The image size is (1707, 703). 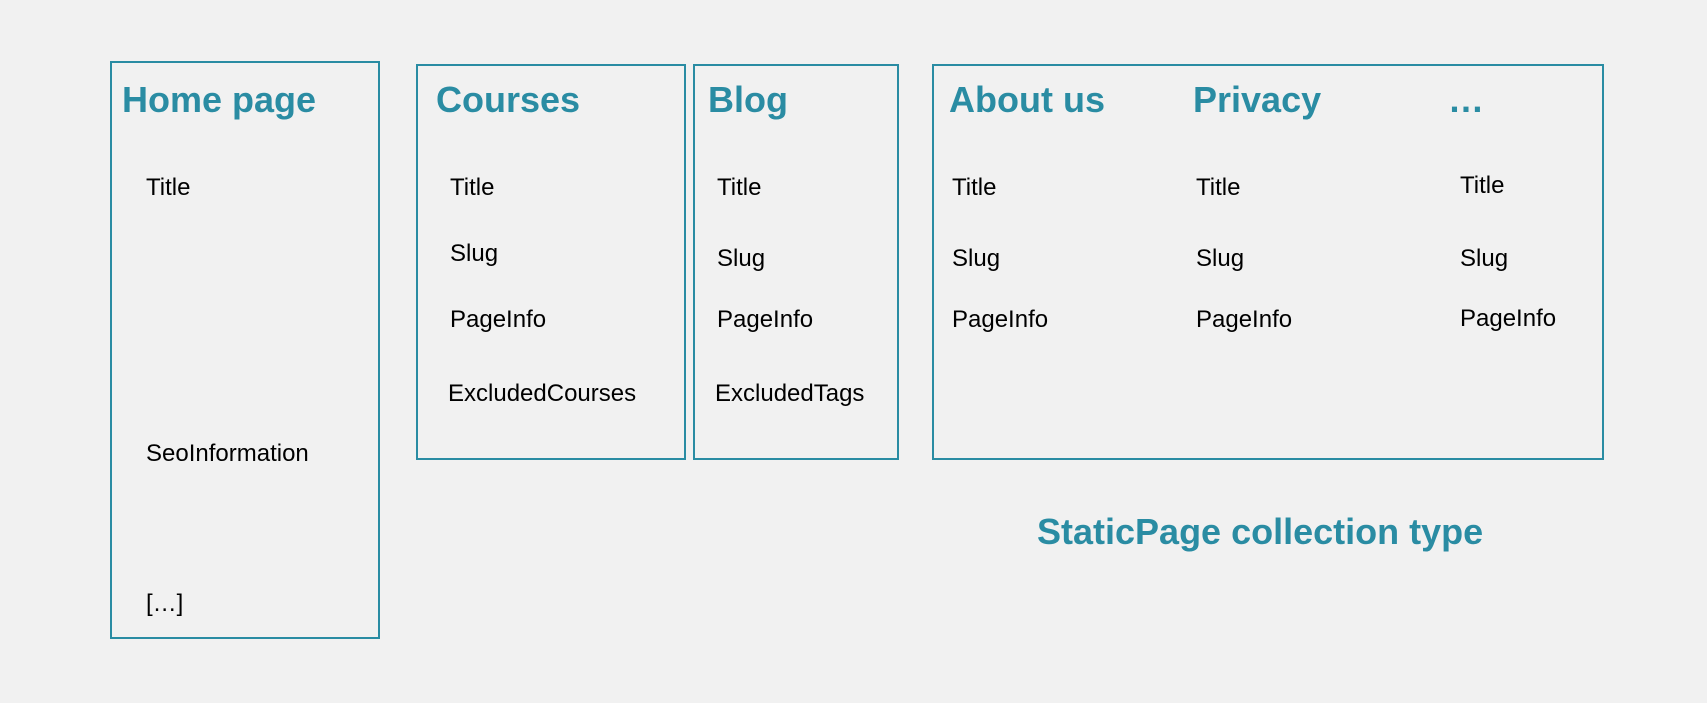 I want to click on home-field-seo-information: SeoInformation, so click(x=227, y=453).